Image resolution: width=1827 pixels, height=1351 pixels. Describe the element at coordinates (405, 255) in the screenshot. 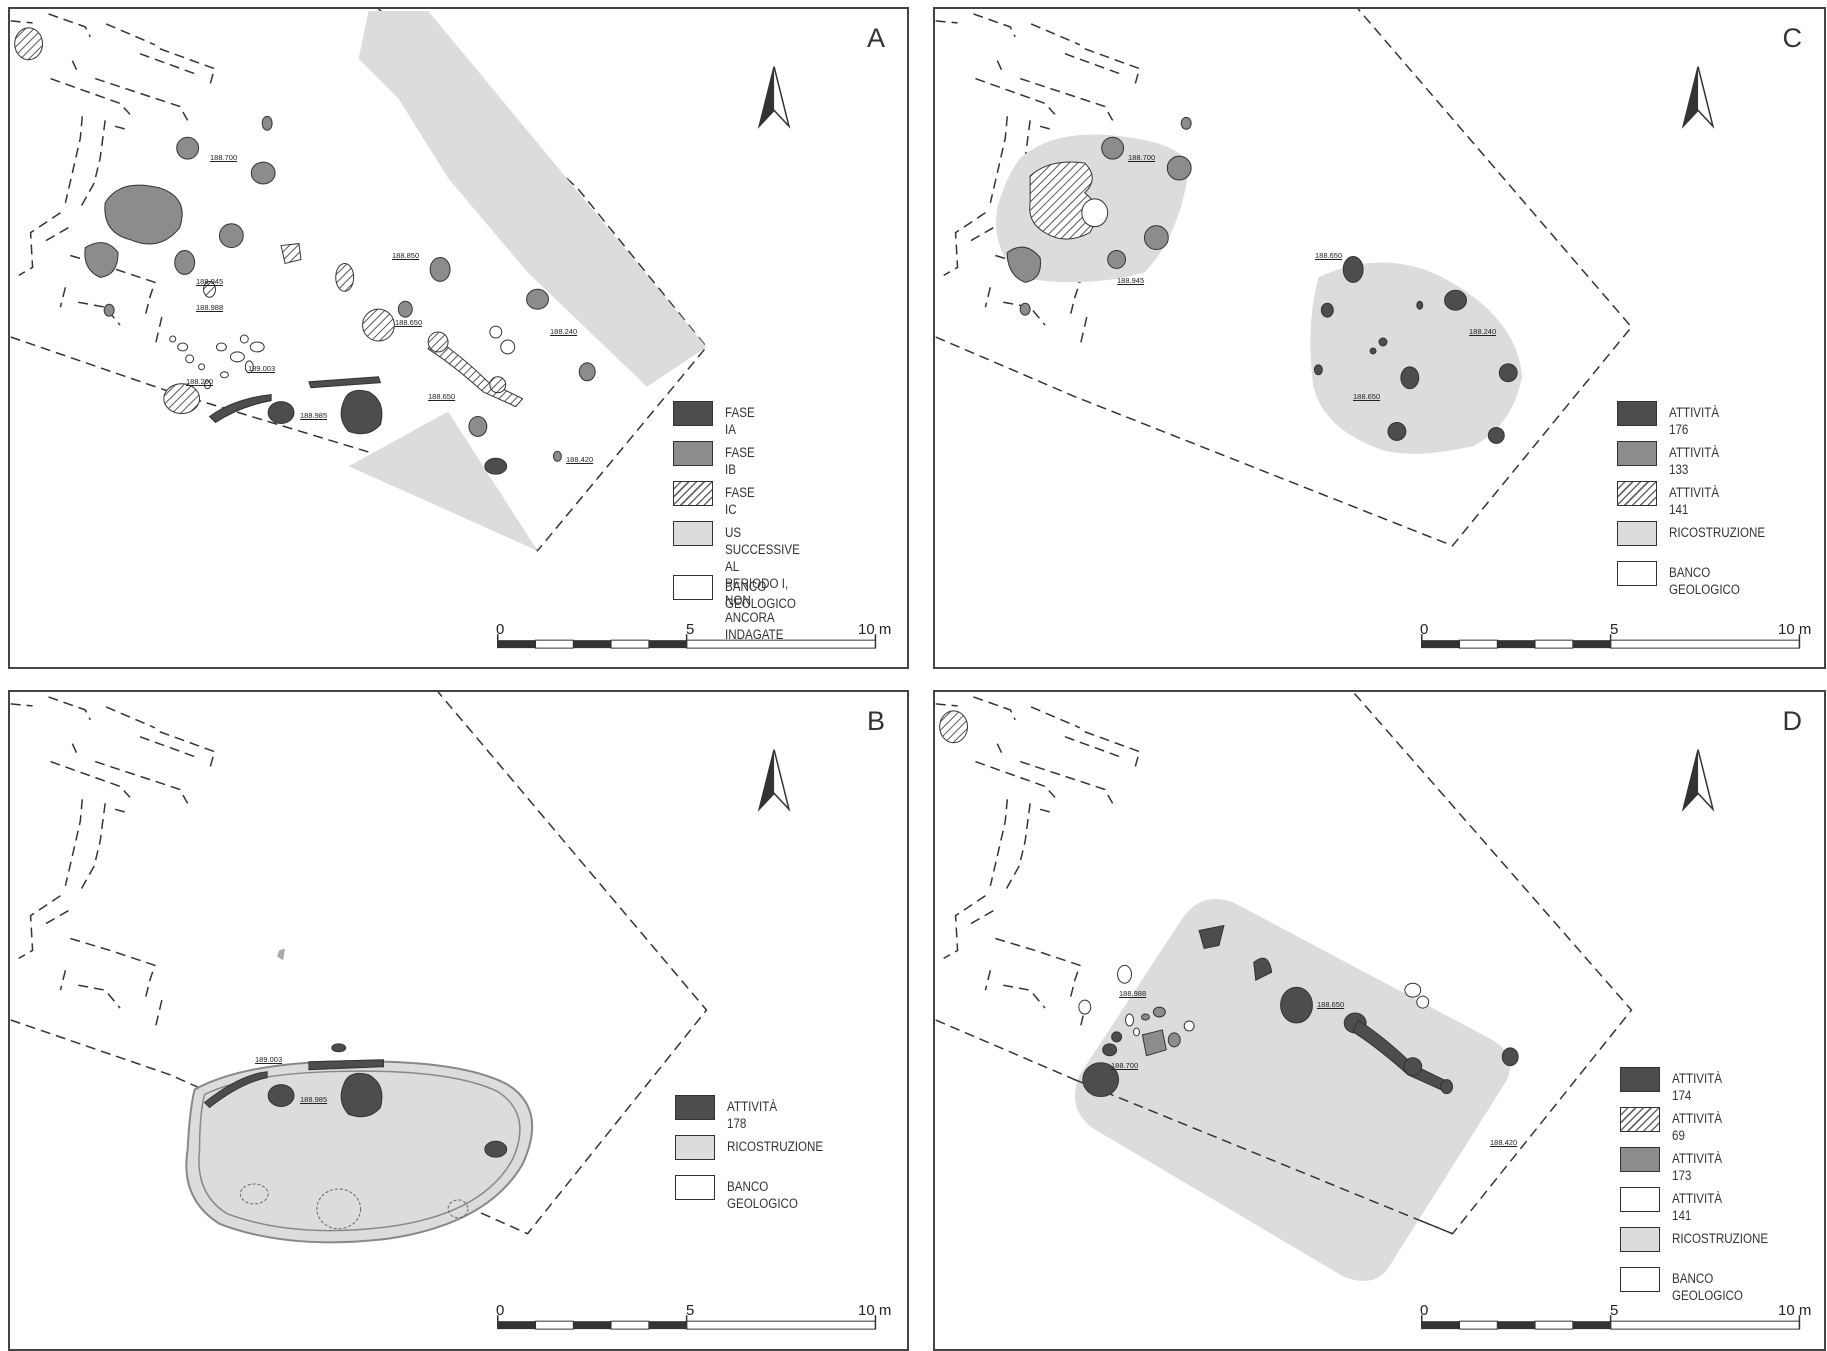

I see `elevation-label: 188.850` at that location.